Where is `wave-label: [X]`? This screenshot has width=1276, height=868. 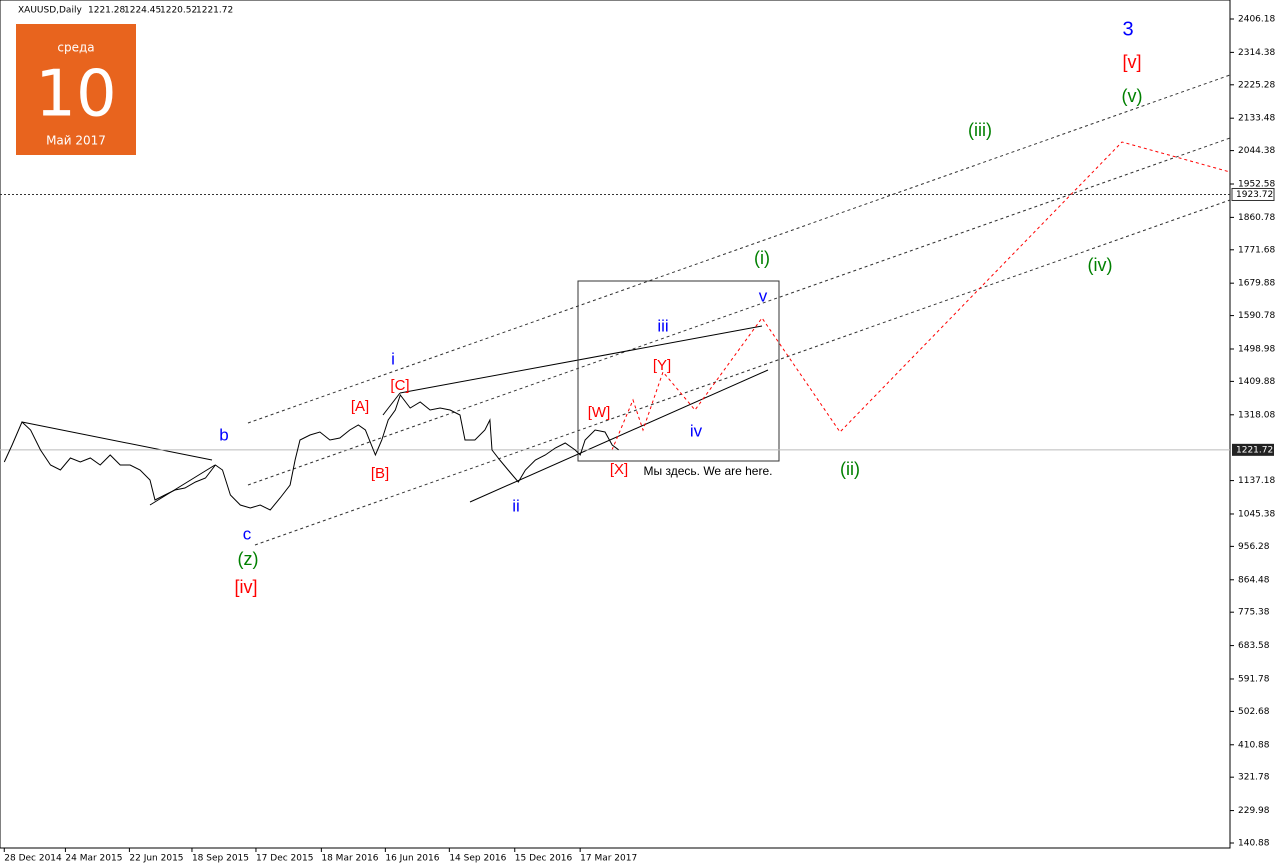
wave-label: [X] is located at coordinates (619, 469).